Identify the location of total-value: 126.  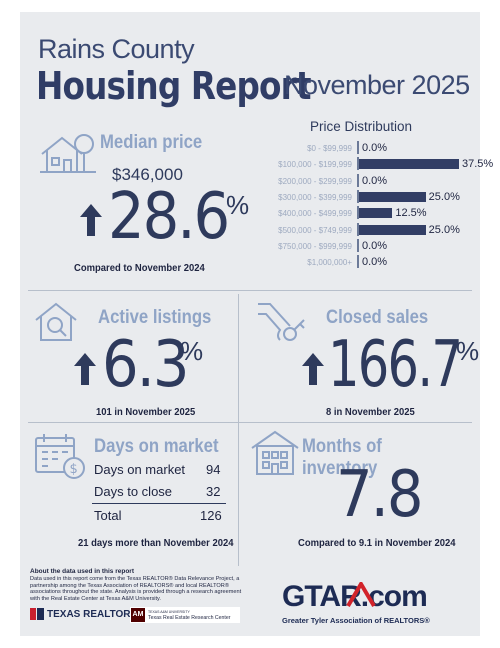
(211, 515).